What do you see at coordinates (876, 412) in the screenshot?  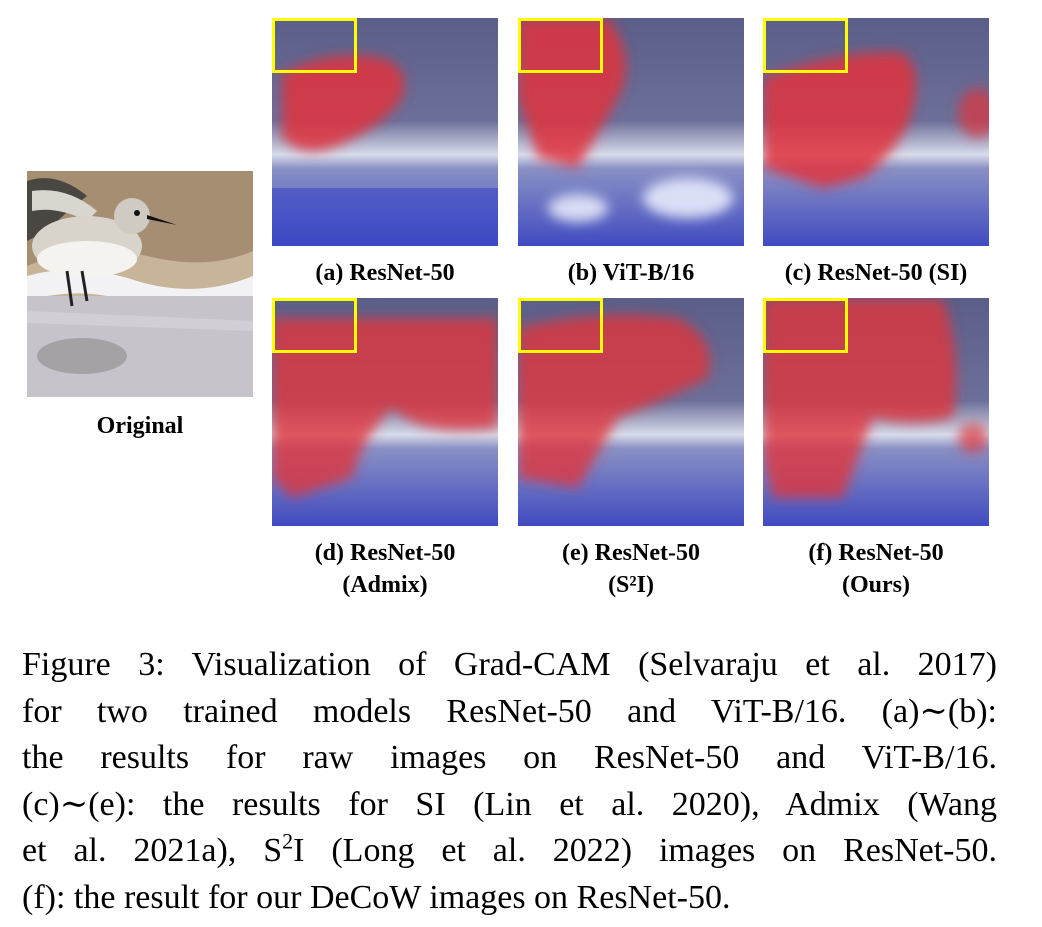 I see `panel-f-heatmap` at bounding box center [876, 412].